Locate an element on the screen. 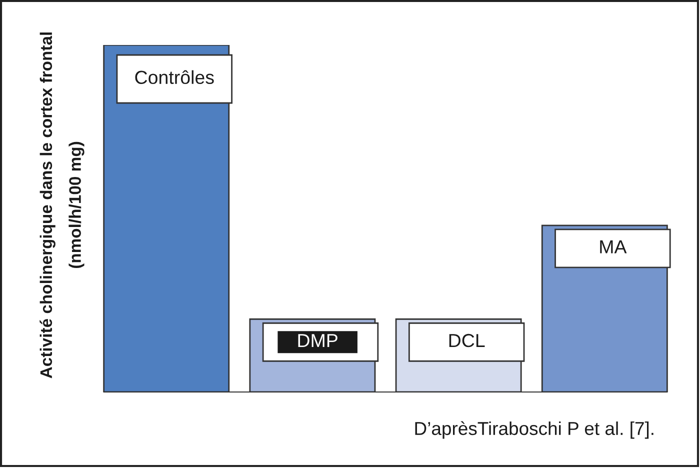 The height and width of the screenshot is (468, 700). x-tick-label: Contrôles is located at coordinates (174, 77).